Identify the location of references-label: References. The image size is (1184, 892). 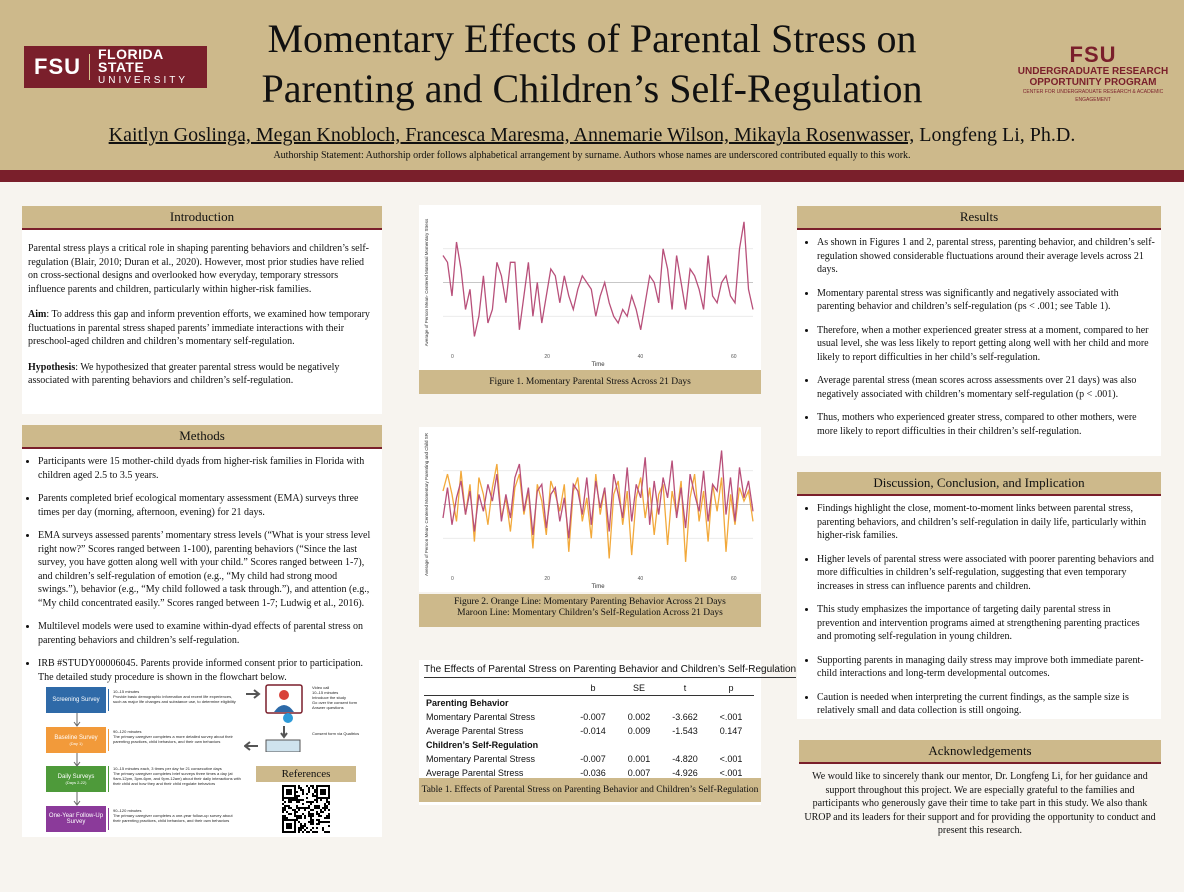
(306, 774).